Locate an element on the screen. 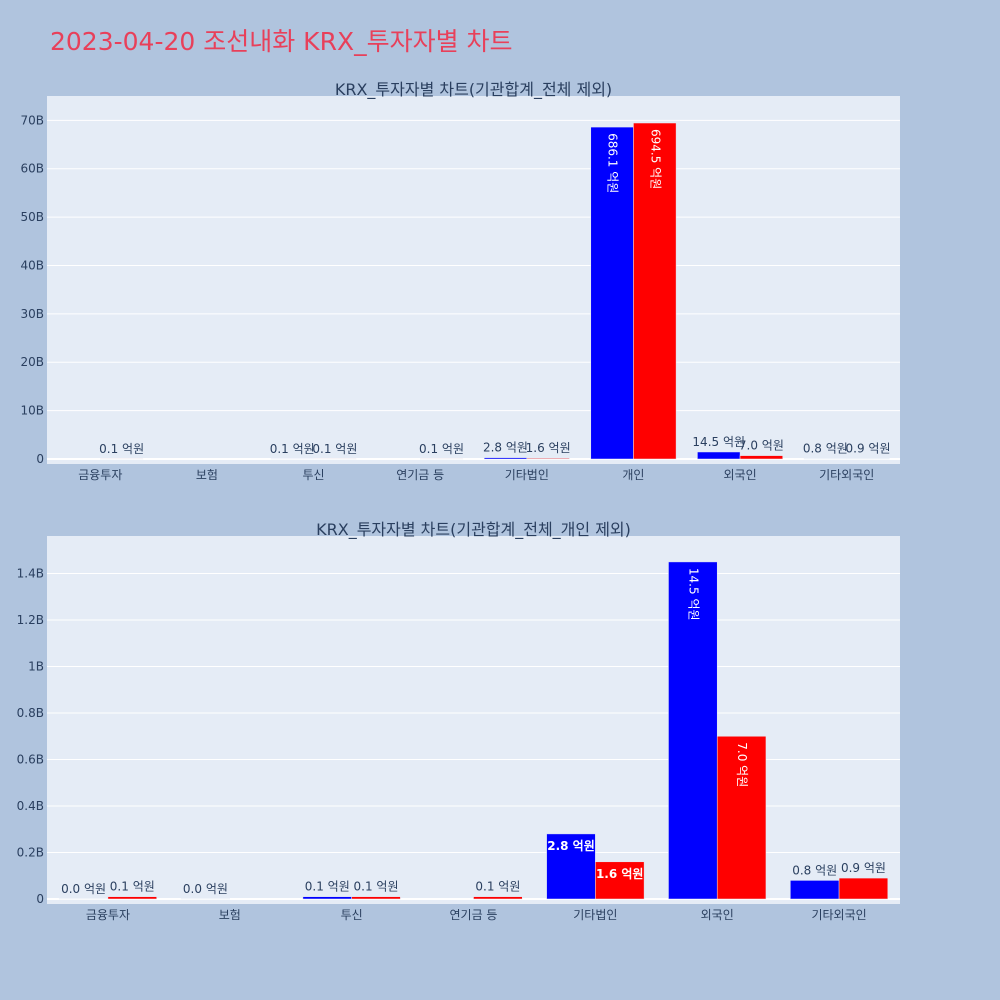 The height and width of the screenshot is (1000, 1000). y-tick-label: 0.8B is located at coordinates (30, 713).